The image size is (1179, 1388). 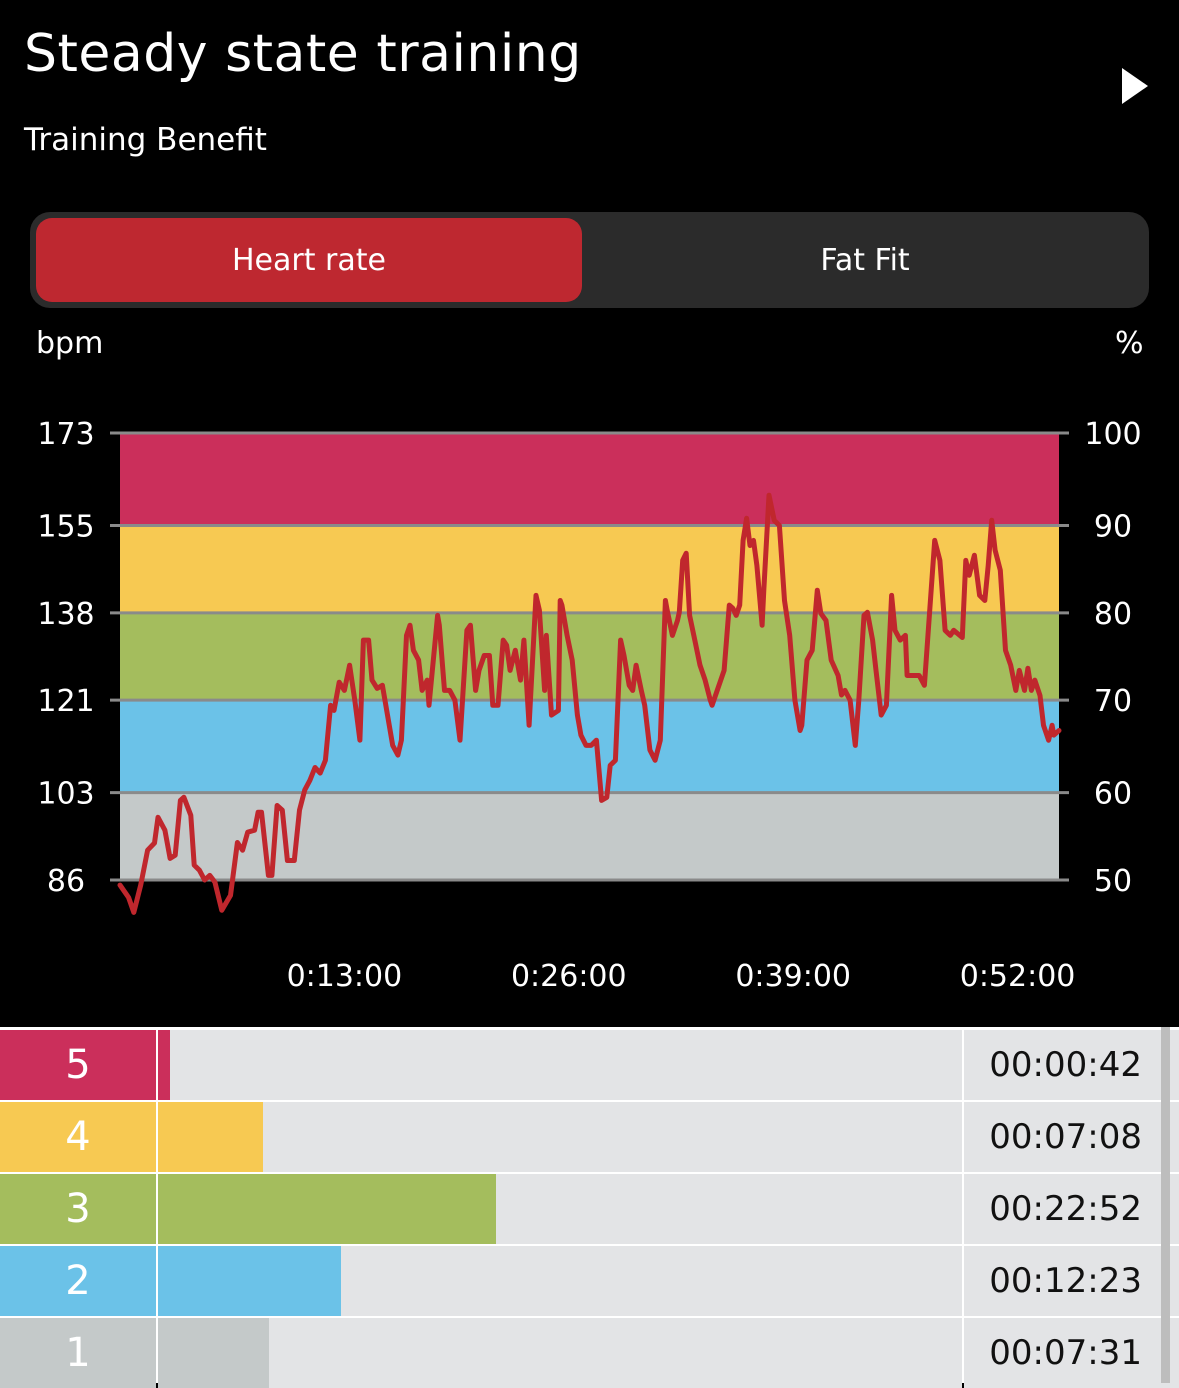 What do you see at coordinates (1113, 701) in the screenshot?
I see `y-tick-percent: 70` at bounding box center [1113, 701].